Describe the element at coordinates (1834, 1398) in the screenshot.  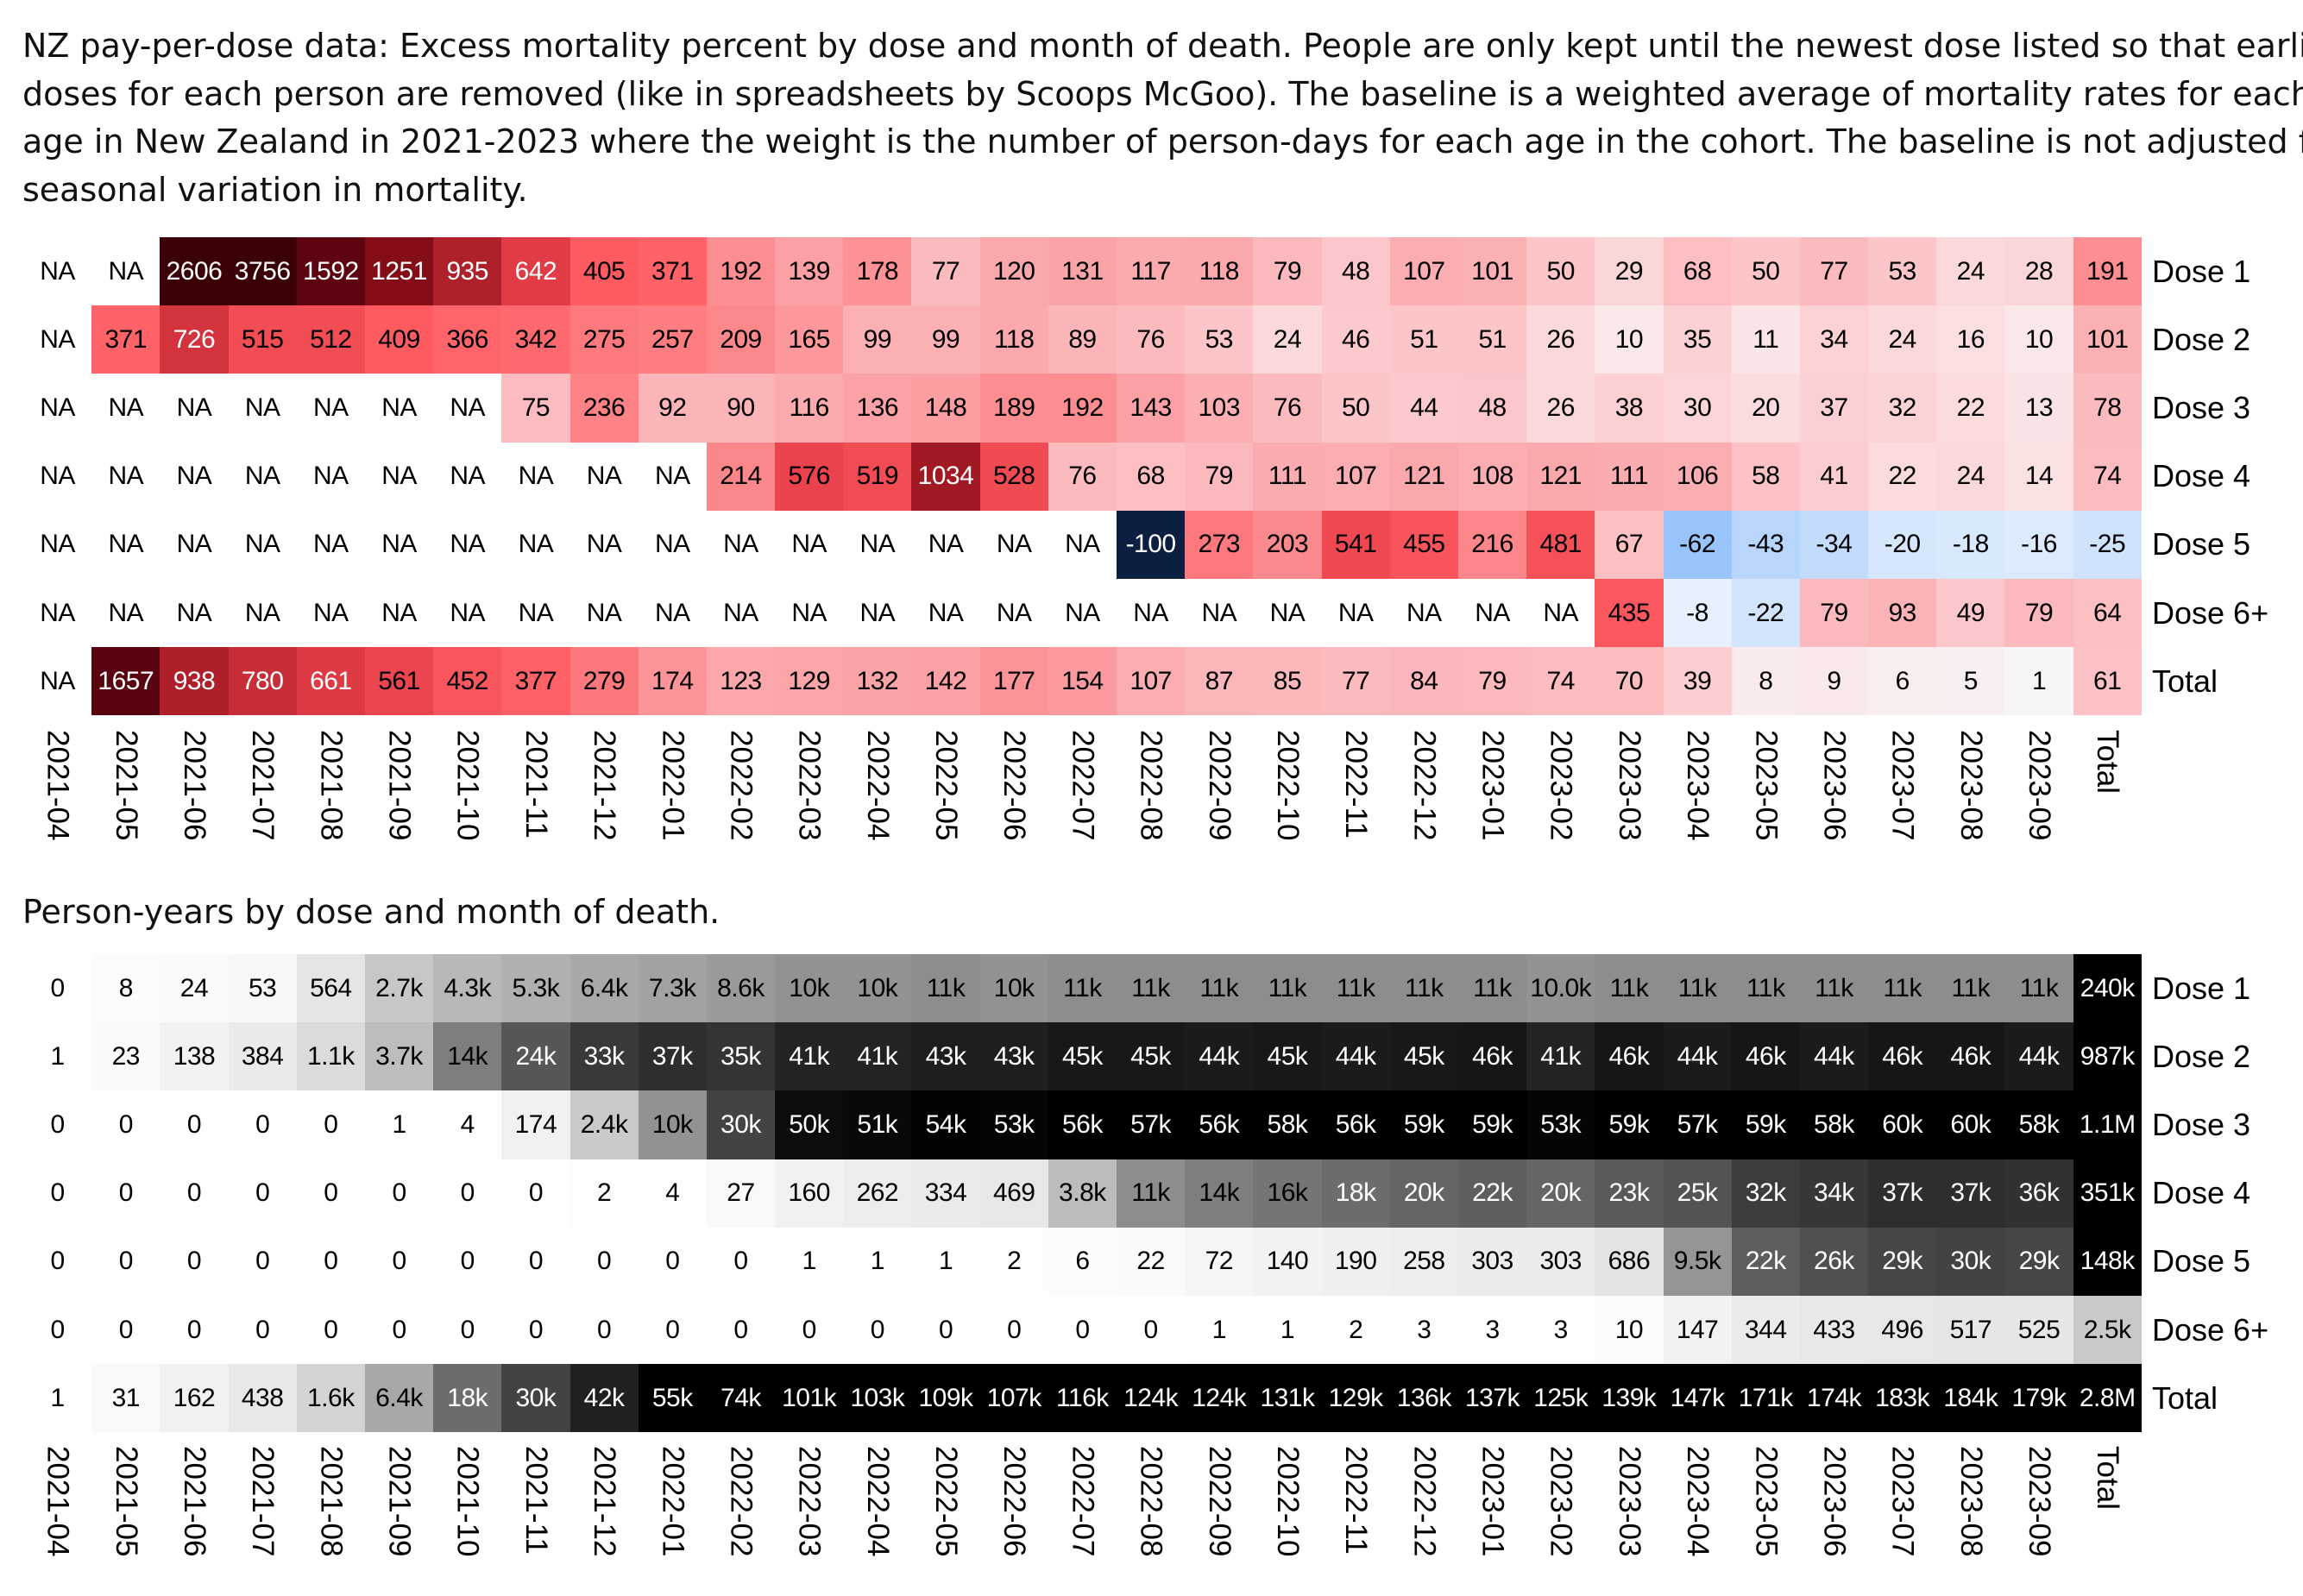
I see `heatmap-cell: 174k` at that location.